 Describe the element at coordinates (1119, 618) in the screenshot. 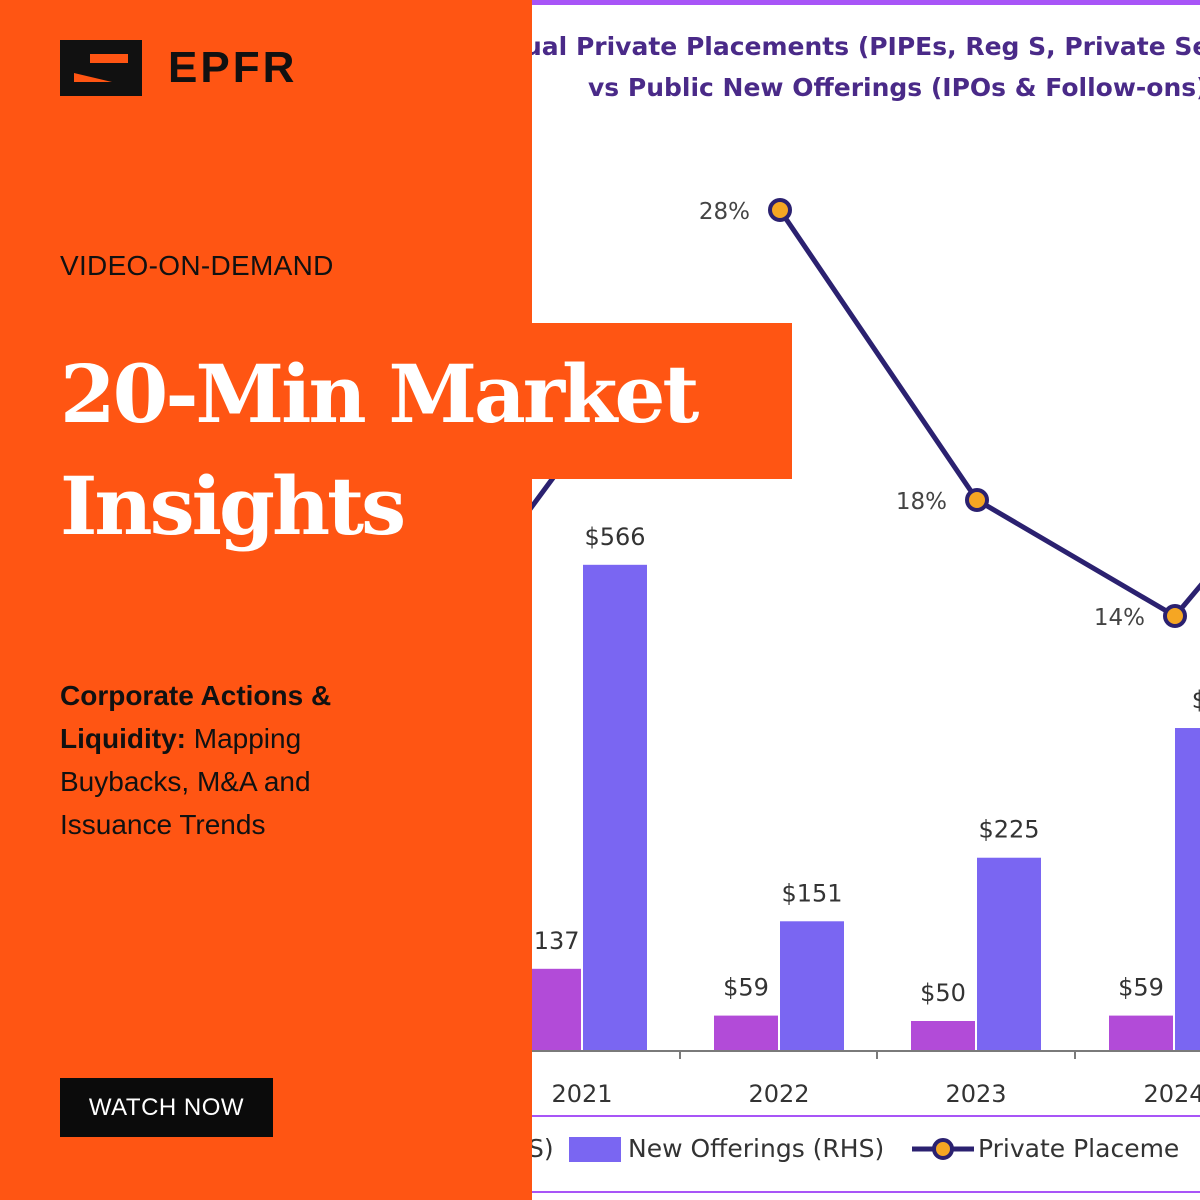

I see `pct-label: 14%` at that location.